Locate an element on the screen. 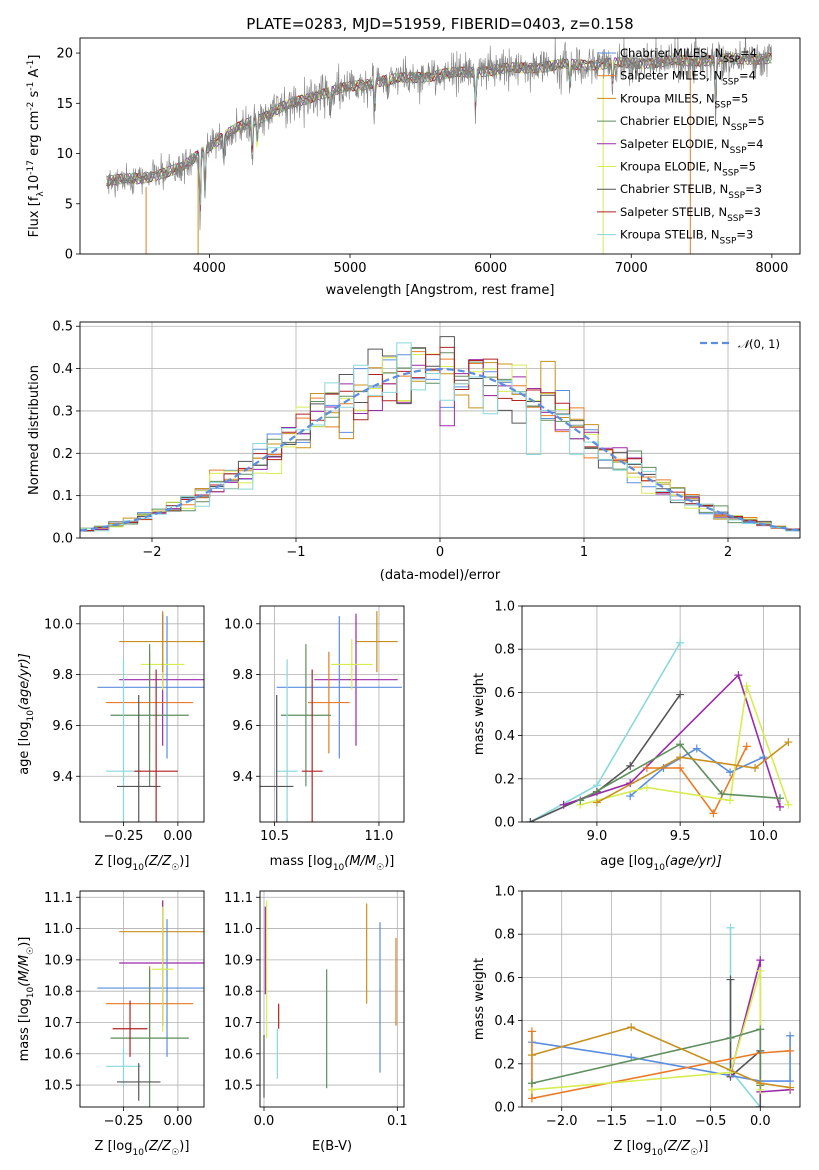 The width and height of the screenshot is (819, 1170). y-tick-label: 10.9 is located at coordinates (238, 960).